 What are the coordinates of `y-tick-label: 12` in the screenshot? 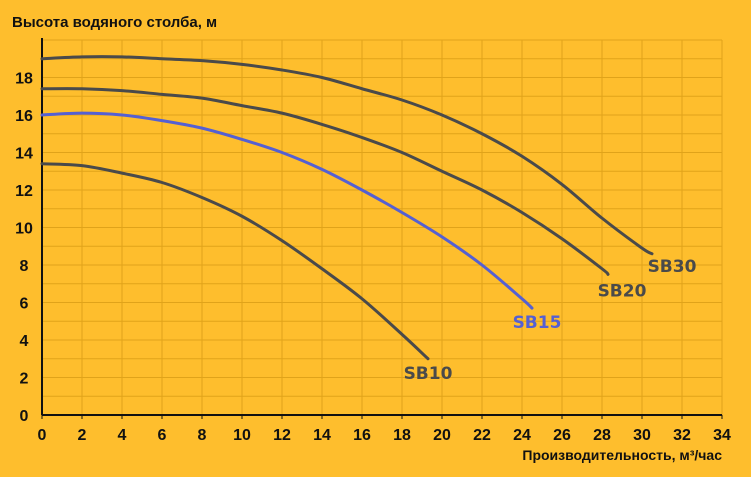 It's located at (24, 191).